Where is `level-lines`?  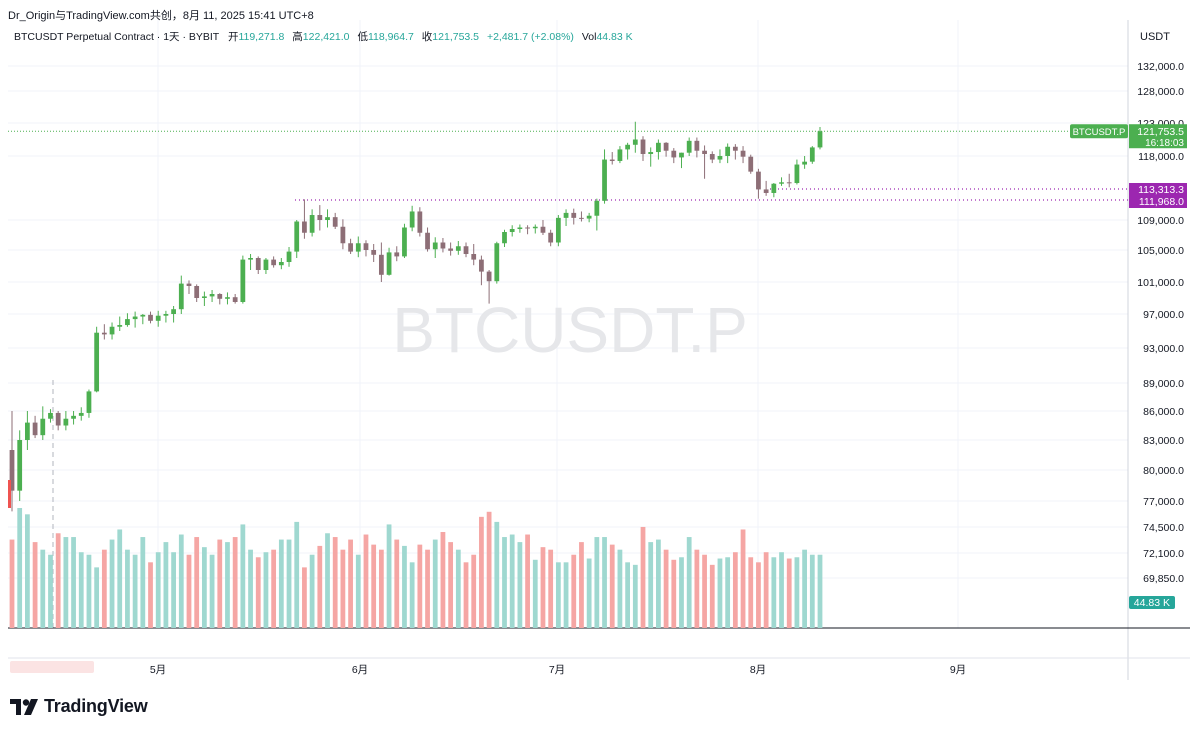 level-lines is located at coordinates (568, 165).